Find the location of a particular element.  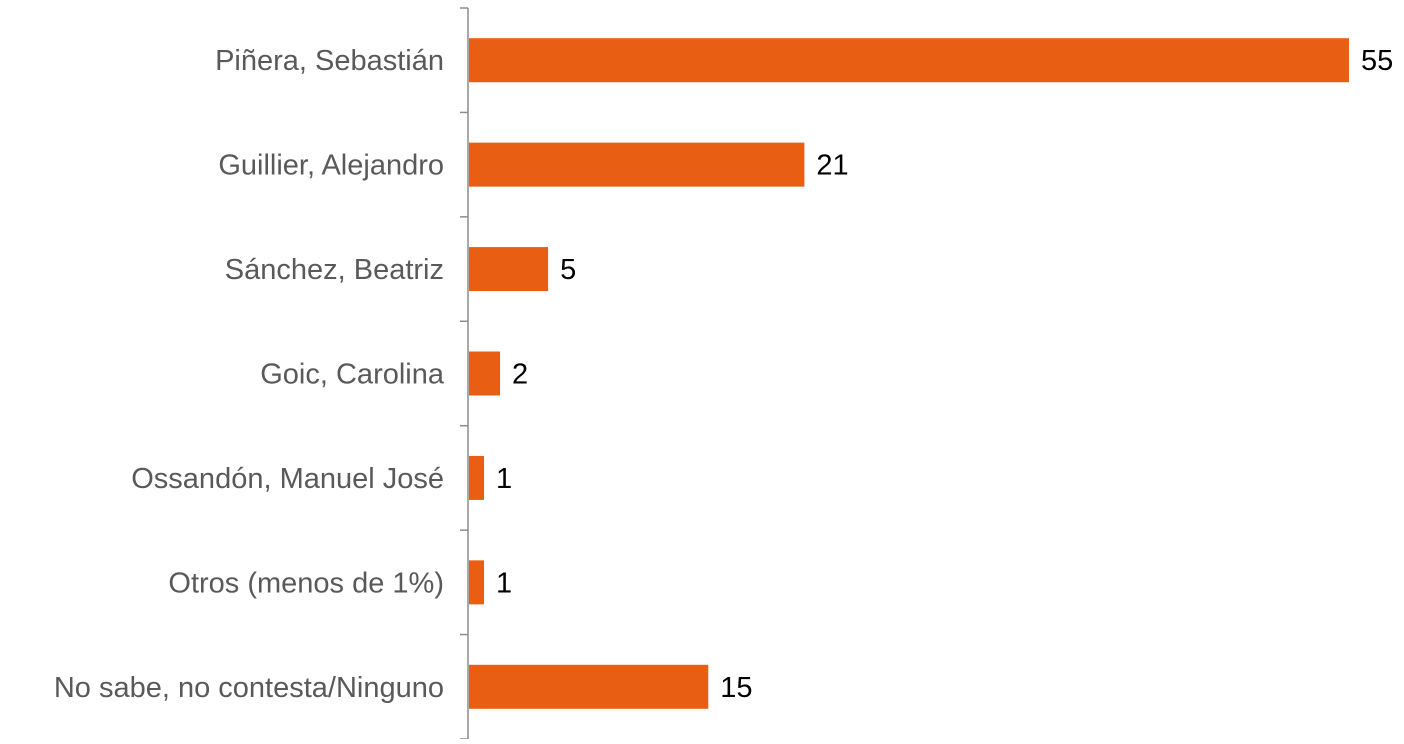

value-label: 5 is located at coordinates (568, 270).